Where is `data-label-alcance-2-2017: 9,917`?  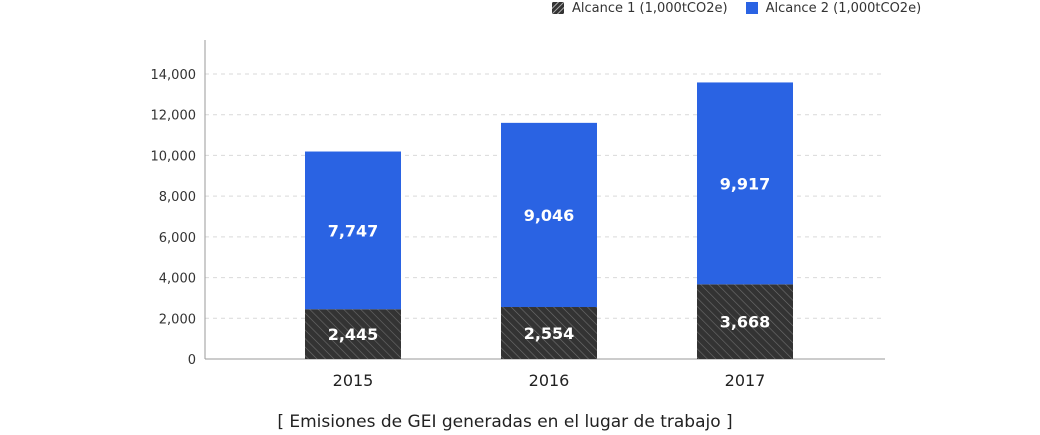 data-label-alcance-2-2017: 9,917 is located at coordinates (745, 183).